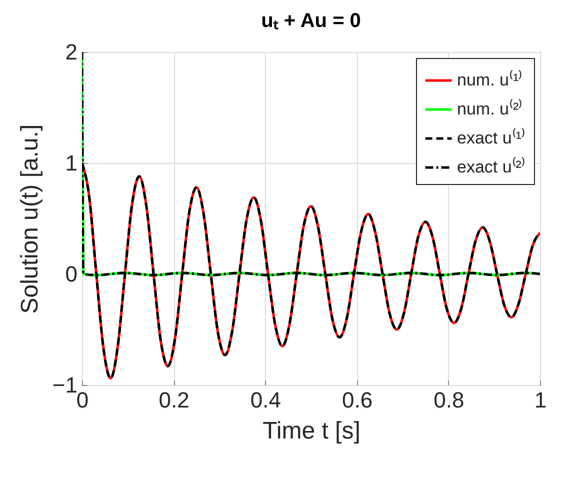  I want to click on y-tick-label: 2, so click(71, 52).